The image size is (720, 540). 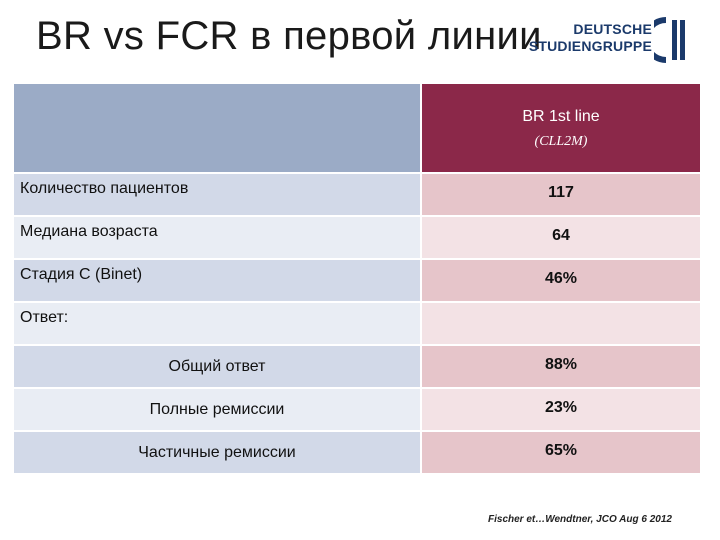 What do you see at coordinates (580, 519) in the screenshot?
I see `citation: Fischer et…Wendtner, JCO Aug 6 2012` at bounding box center [580, 519].